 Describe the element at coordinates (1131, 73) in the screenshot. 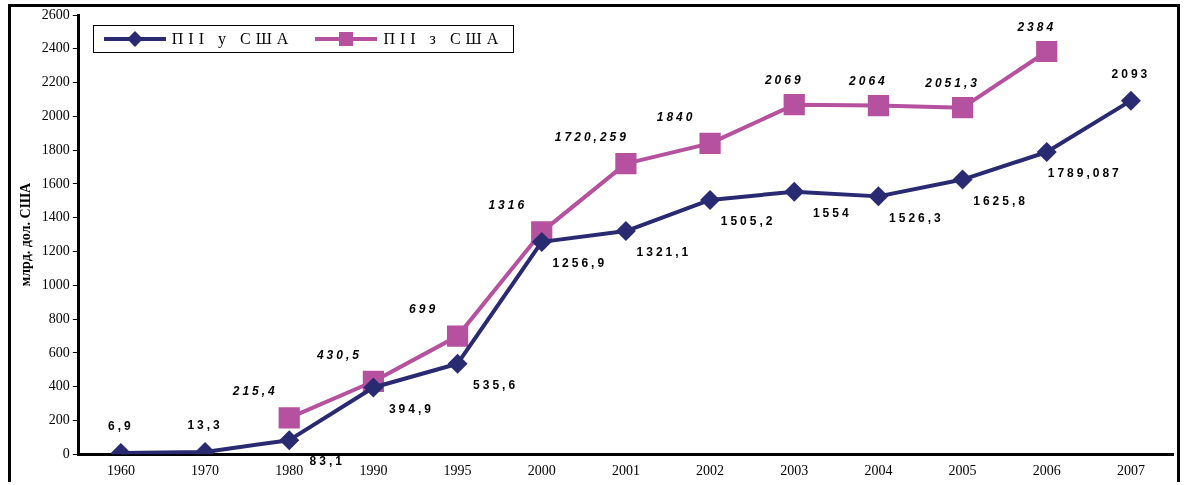

I see `data-label: 2093` at that location.